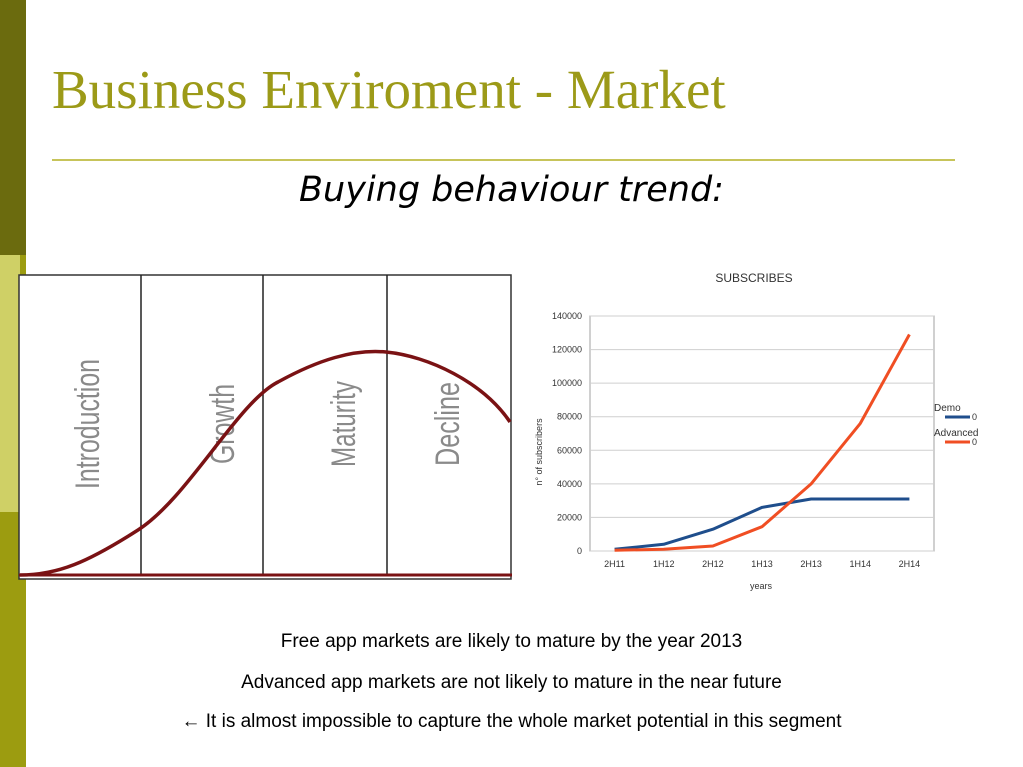 The width and height of the screenshot is (1023, 767). Describe the element at coordinates (567, 383) in the screenshot. I see `y-tick-label: 100000` at that location.